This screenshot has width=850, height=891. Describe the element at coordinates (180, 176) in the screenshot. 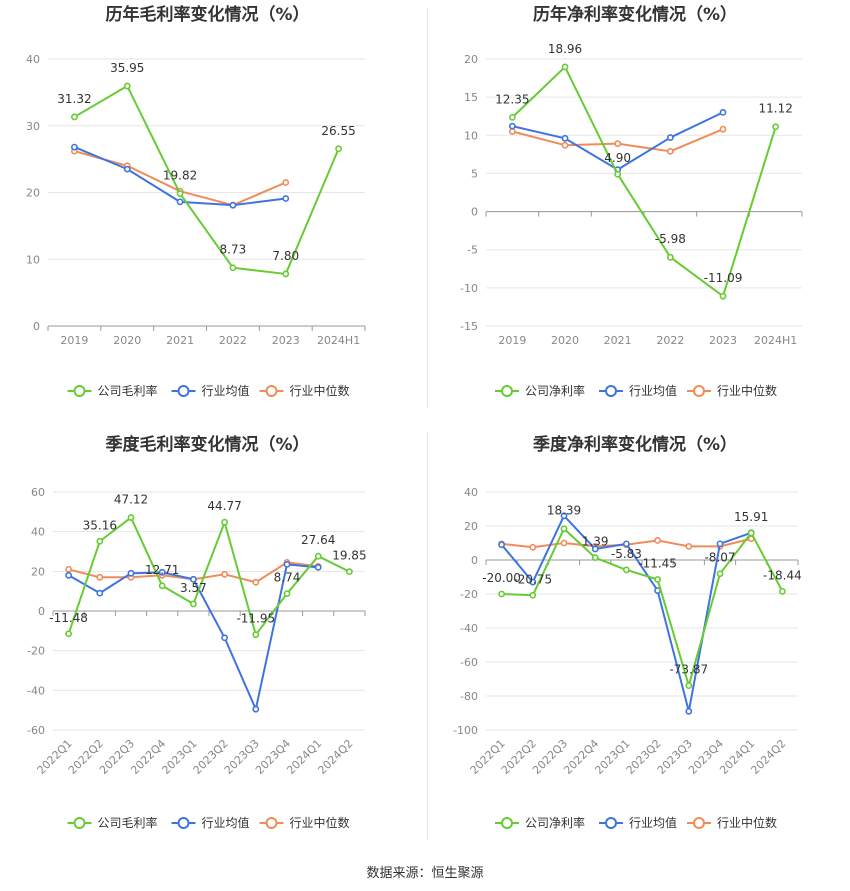

I see `data-label: 19.82` at that location.